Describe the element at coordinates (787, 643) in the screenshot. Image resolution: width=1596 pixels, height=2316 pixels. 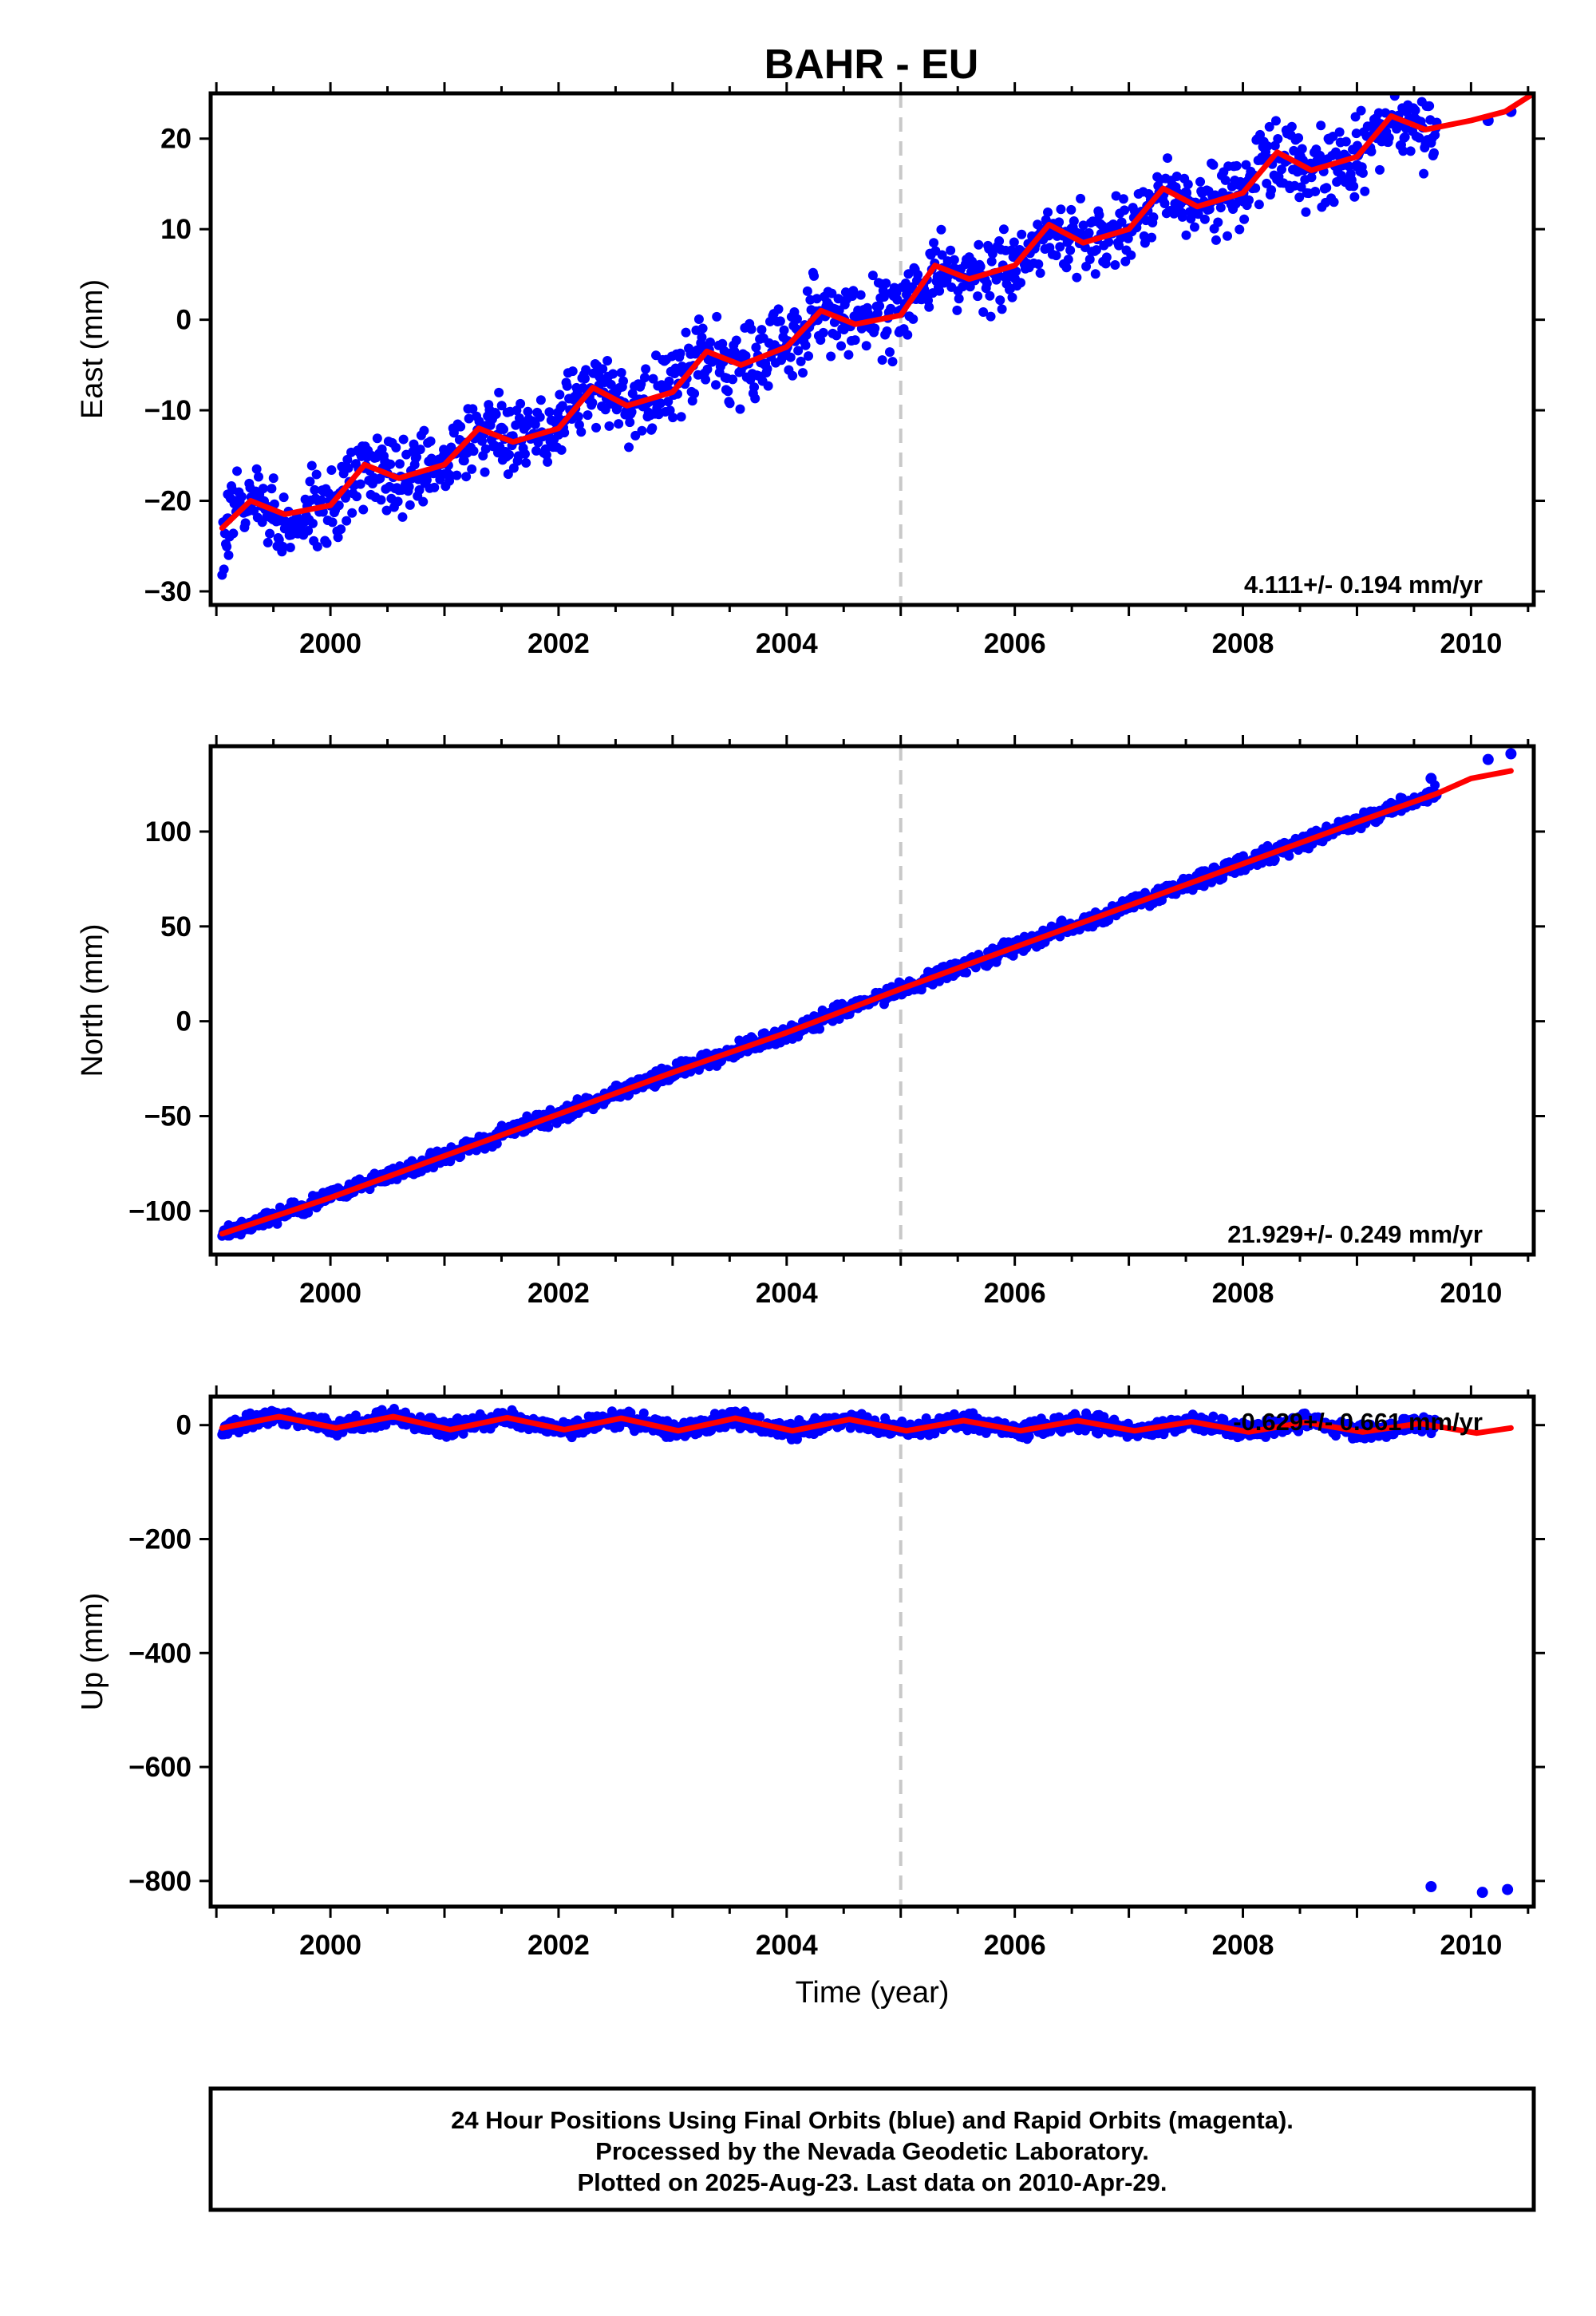
I see `x-tick-label: 2004` at that location.